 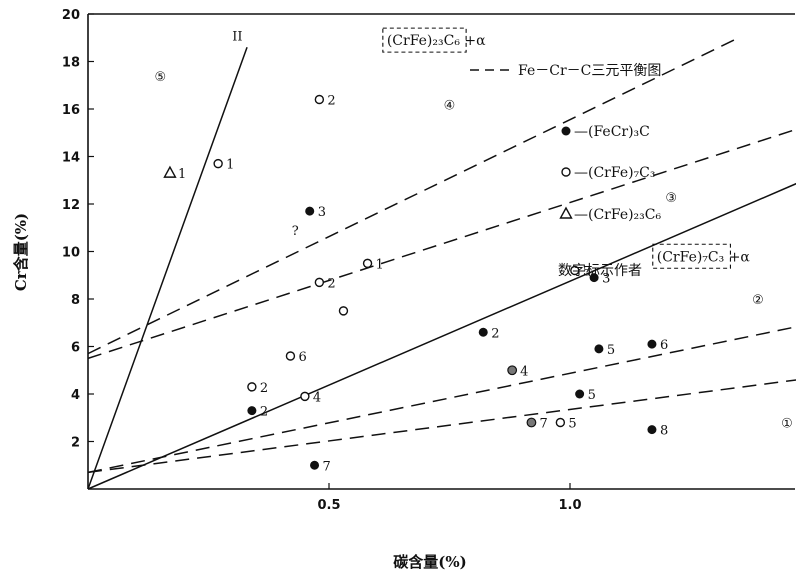 What do you see at coordinates (170, 171) in the screenshot?
I see `point-crfe23c6` at bounding box center [170, 171].